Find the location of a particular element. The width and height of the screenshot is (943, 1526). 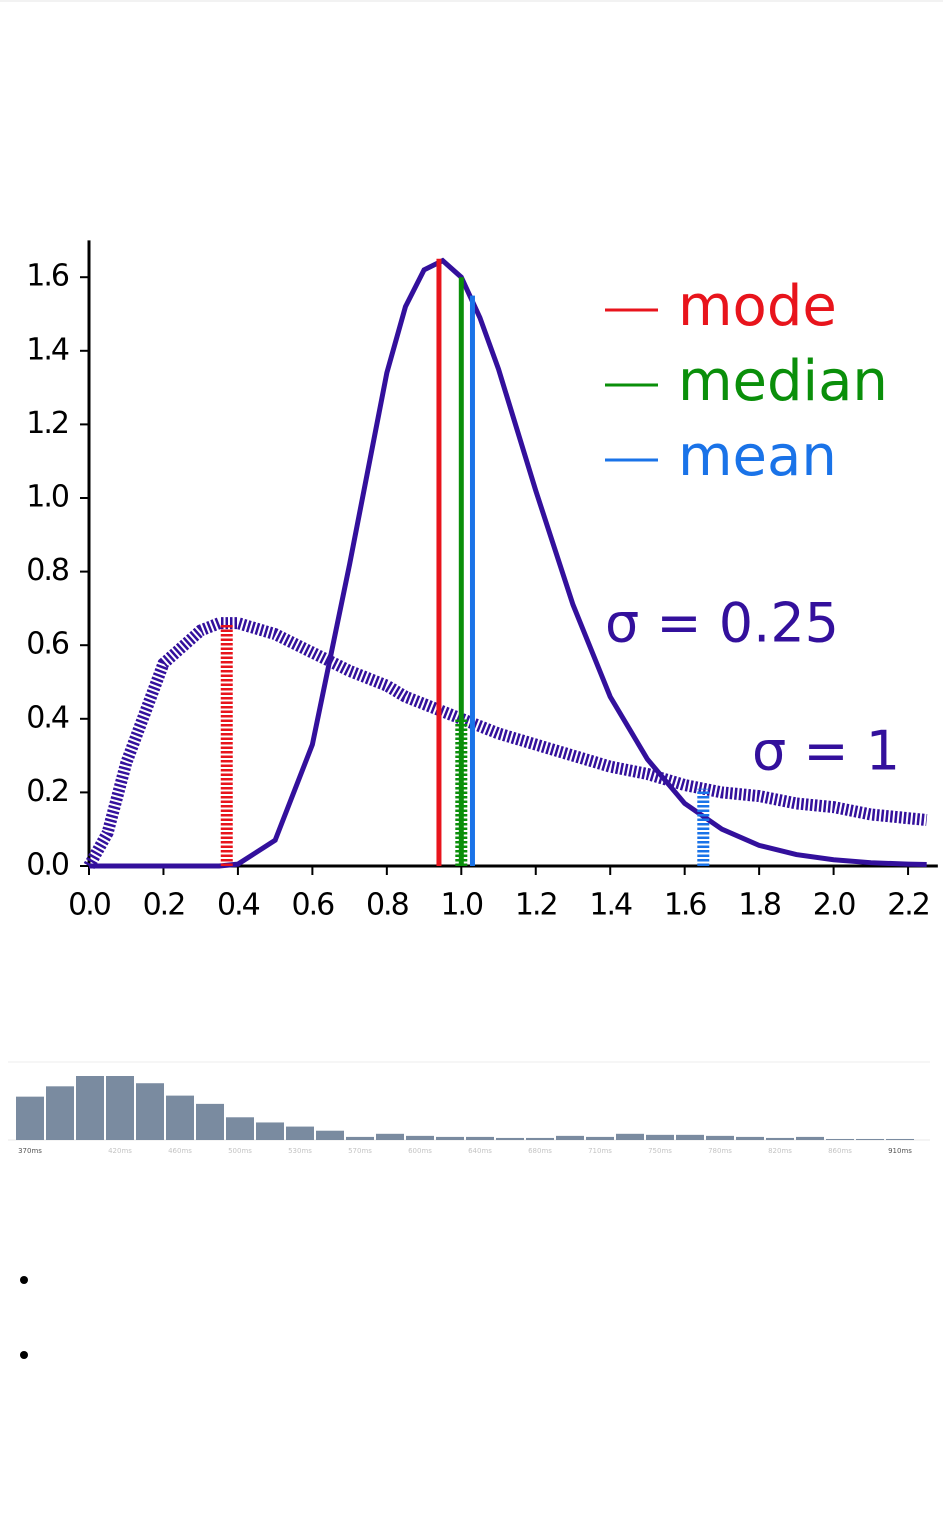

x-tick-label: 460ms is located at coordinates (180, 1151).